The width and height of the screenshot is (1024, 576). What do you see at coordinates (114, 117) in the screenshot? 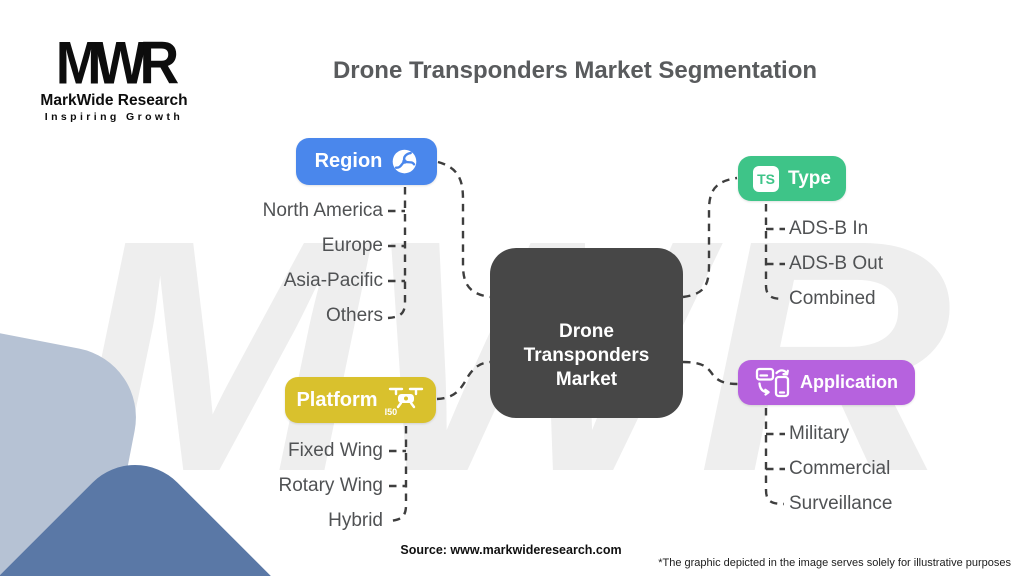
I see `logo-tagline: Inspiring Growth` at bounding box center [114, 117].